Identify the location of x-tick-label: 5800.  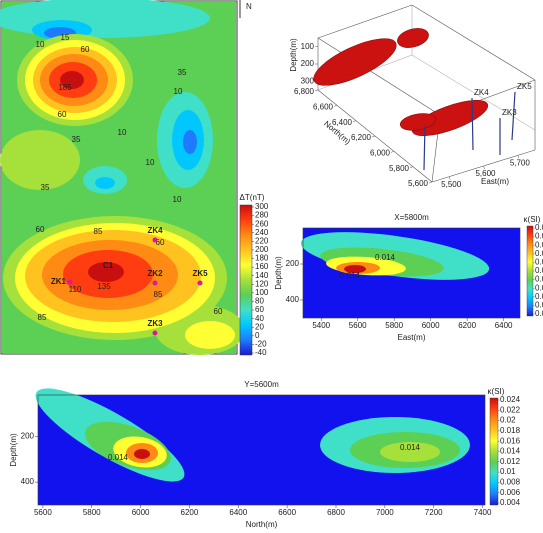
(394, 325).